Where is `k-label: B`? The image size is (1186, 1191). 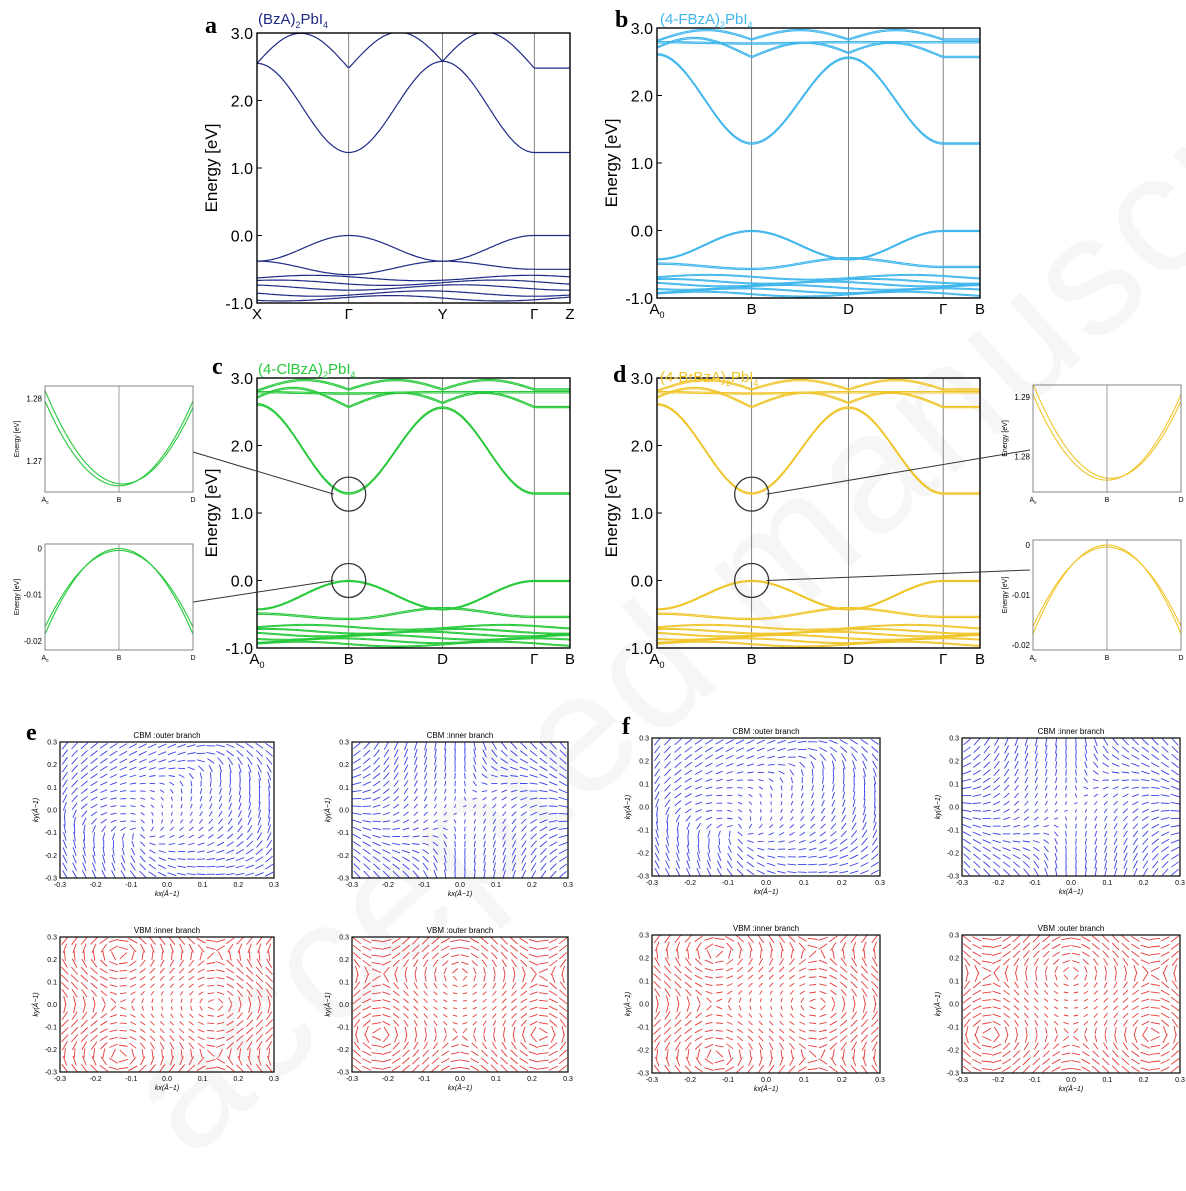 k-label: B is located at coordinates (980, 309).